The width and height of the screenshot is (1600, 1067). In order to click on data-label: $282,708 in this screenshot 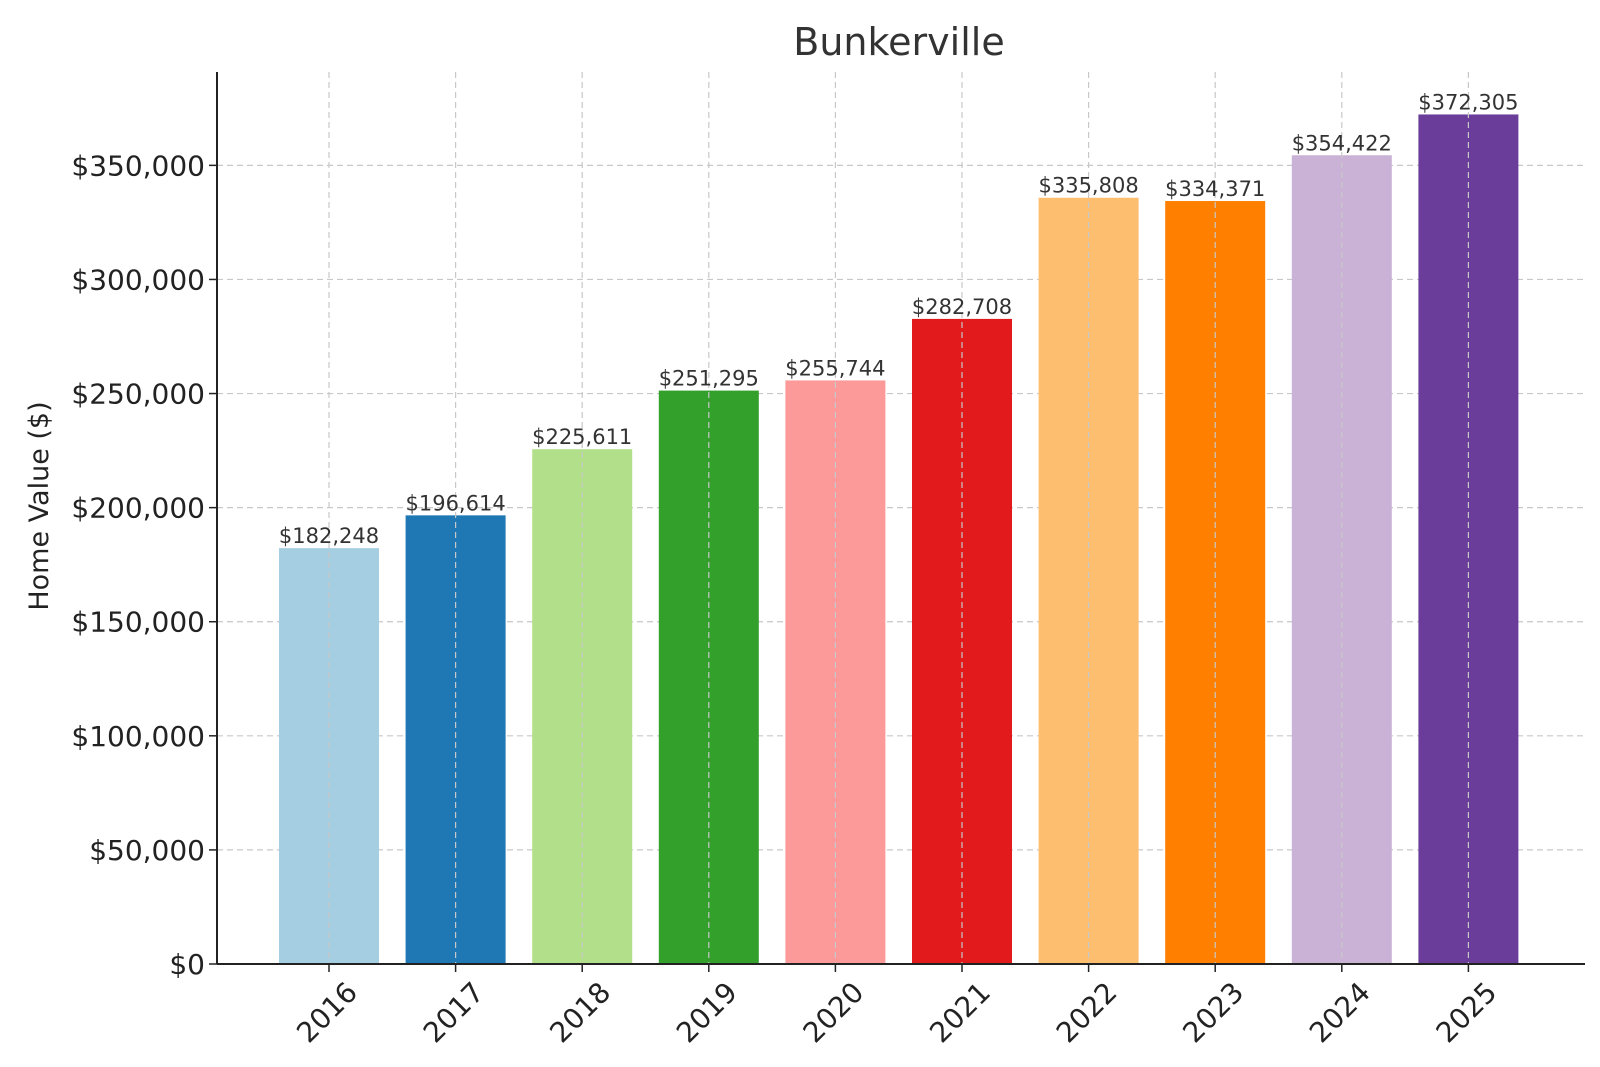, I will do `click(962, 307)`.